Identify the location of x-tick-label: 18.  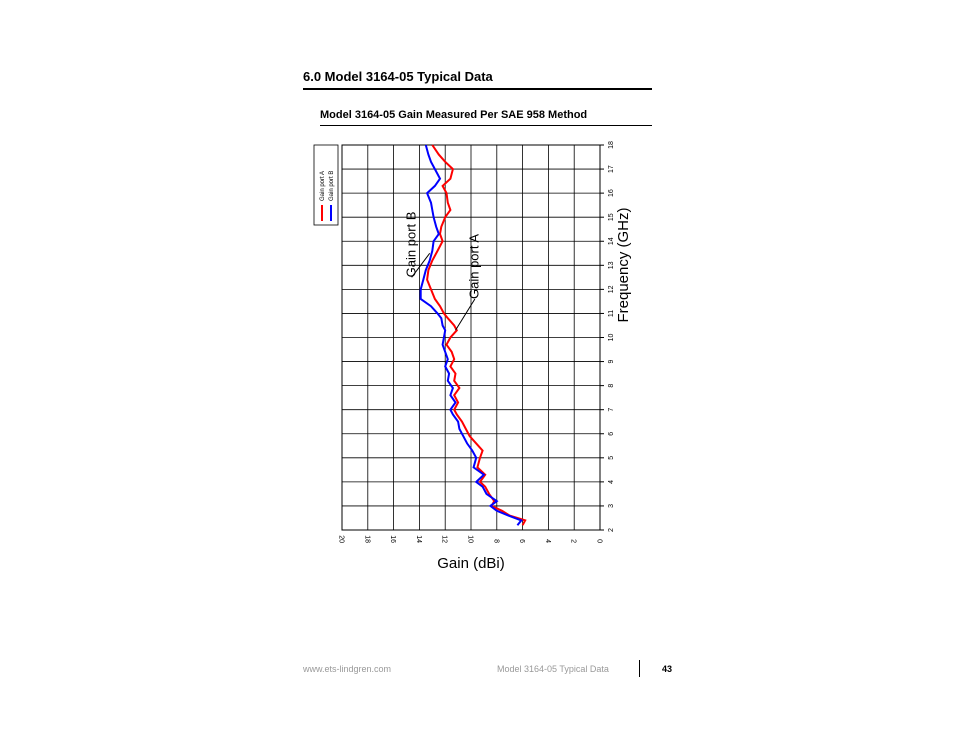
(611, 145).